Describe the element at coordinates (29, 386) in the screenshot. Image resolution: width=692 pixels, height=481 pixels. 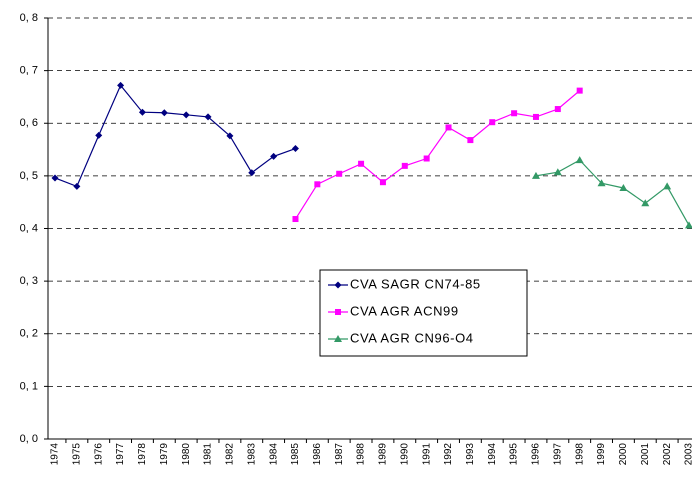
I see `y-tick-label: 0, 1` at that location.